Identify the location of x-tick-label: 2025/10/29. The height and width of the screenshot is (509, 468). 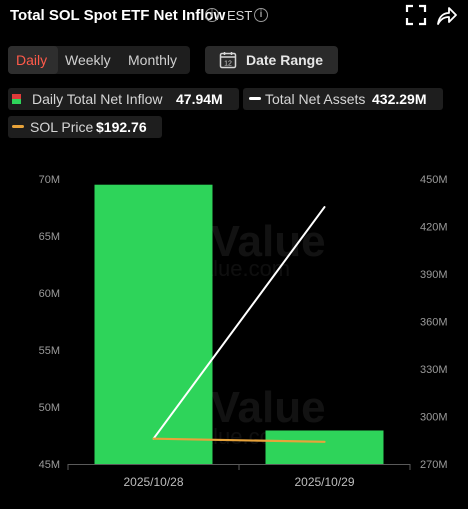
(324, 482).